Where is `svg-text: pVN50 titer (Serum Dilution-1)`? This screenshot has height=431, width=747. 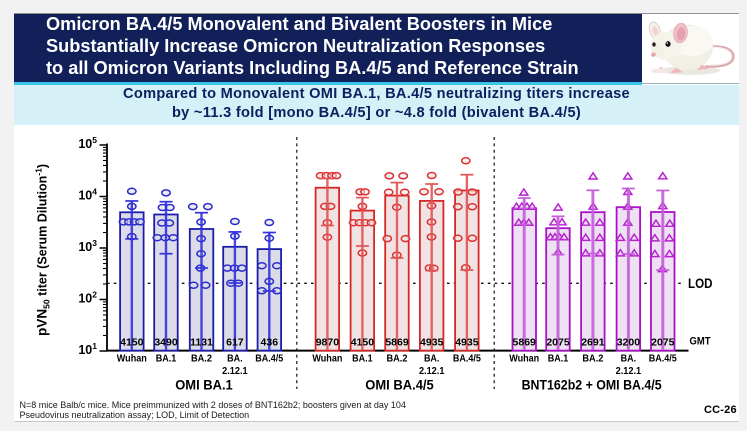
svg-text: pVN50 titer (Serum Dilution-1) is located at coordinates (43, 250).